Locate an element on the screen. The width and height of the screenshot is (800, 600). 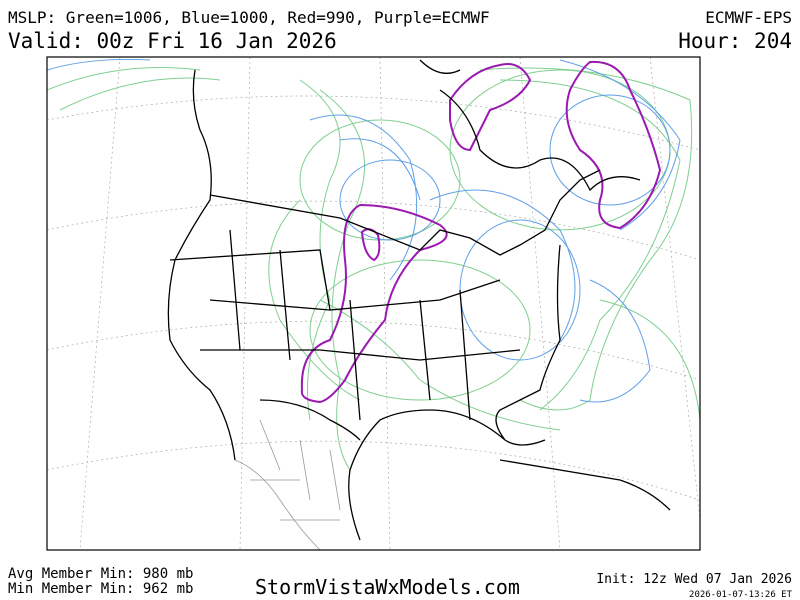
avg-min-text: Avg Member Min: 980 mb is located at coordinates (100, 574).